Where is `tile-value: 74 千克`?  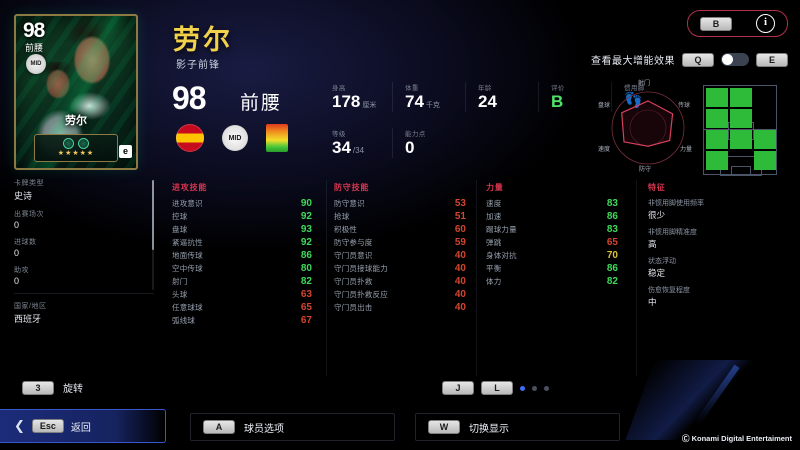 tile-value: 74 千克 is located at coordinates (428, 102).